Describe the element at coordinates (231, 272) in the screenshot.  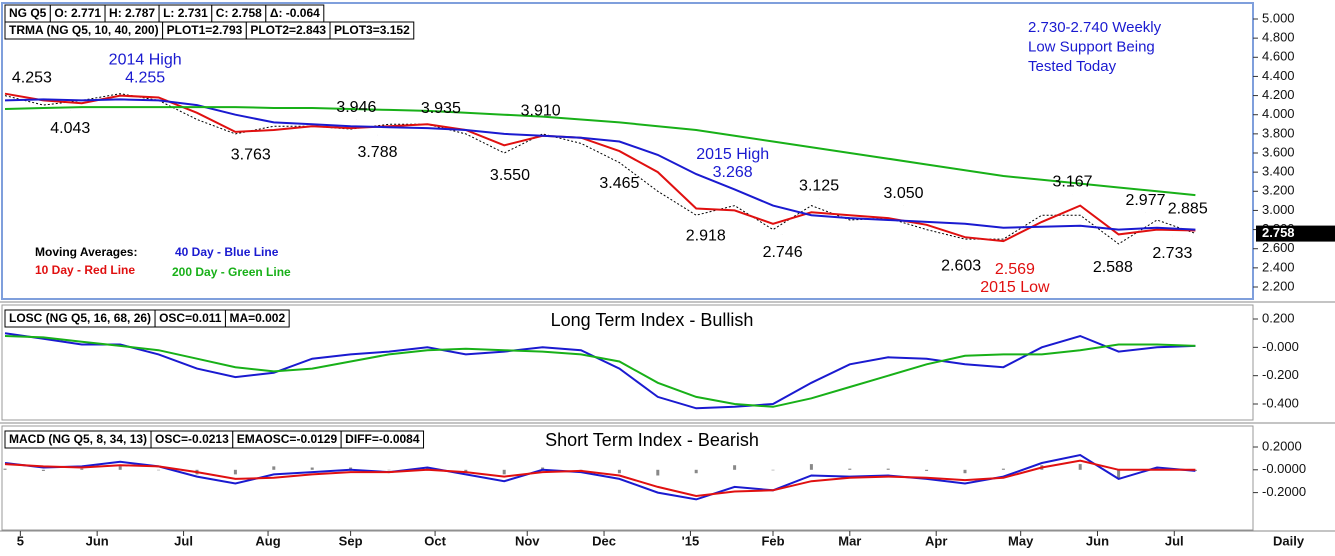
I see `legend-entry: 200 Day - Green Line` at that location.